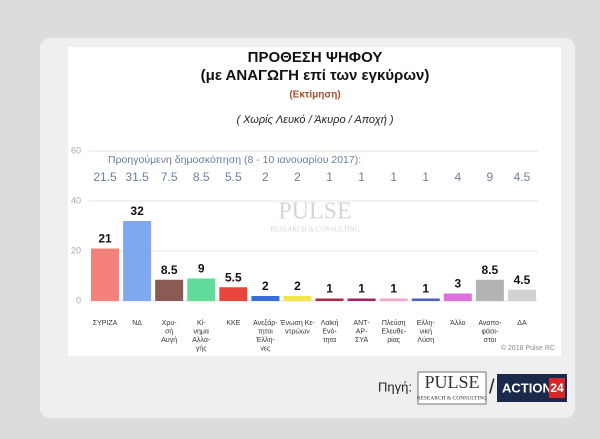  What do you see at coordinates (522, 177) in the screenshot?
I see `previous-value: 4.5` at bounding box center [522, 177].